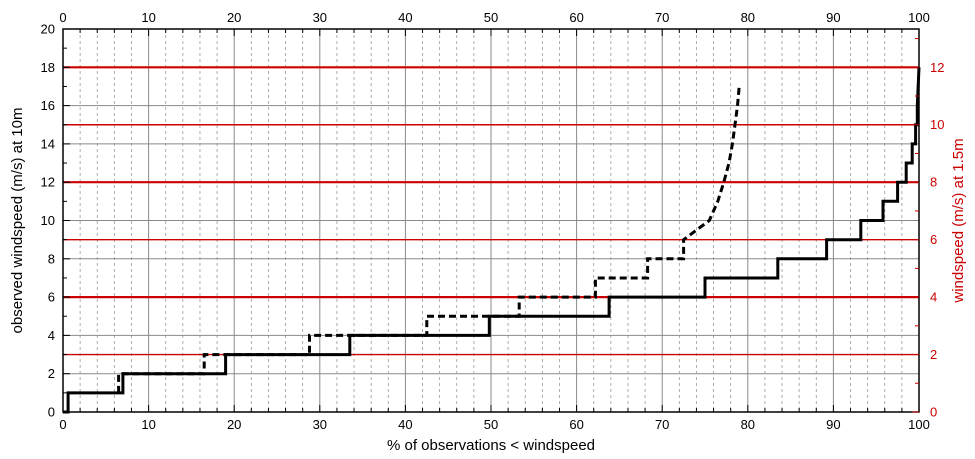  Describe the element at coordinates (491, 17) in the screenshot. I see `x-tick-label-top: 50` at that location.